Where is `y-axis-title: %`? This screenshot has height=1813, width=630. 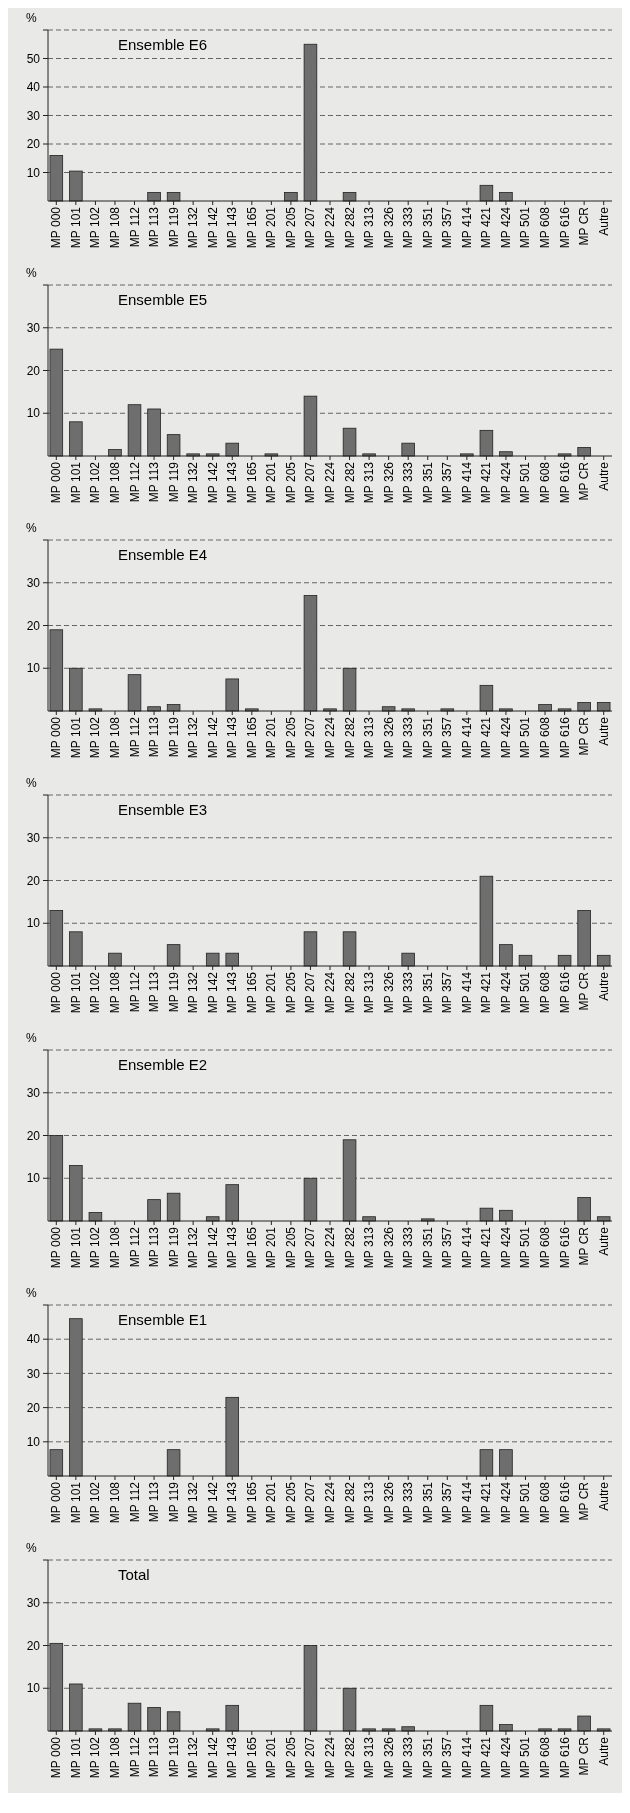 y-axis-title: % is located at coordinates (31, 1548).